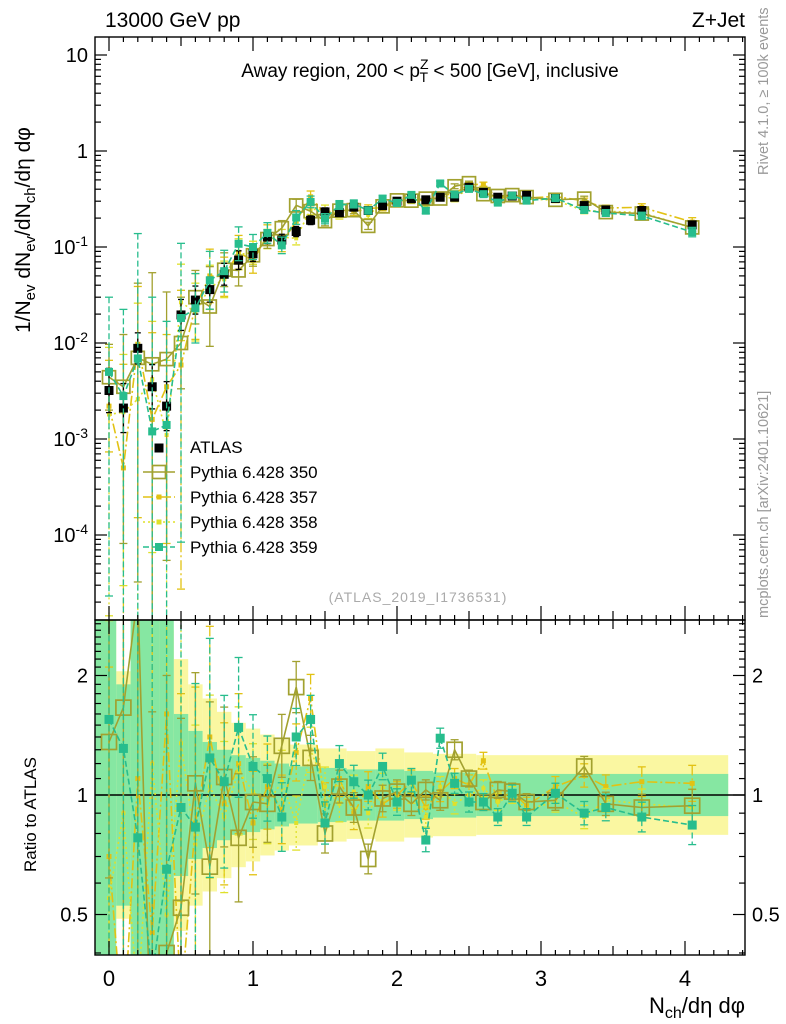 The image size is (786, 1024). Describe the element at coordinates (253, 978) in the screenshot. I see `x-tick-label: 1` at that location.